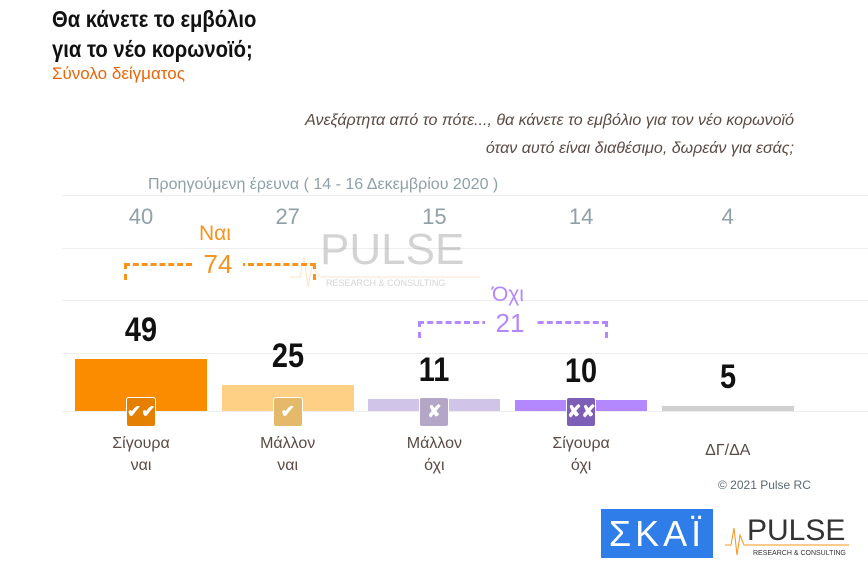  I want to click on cross-icon: ✘, so click(434, 412).